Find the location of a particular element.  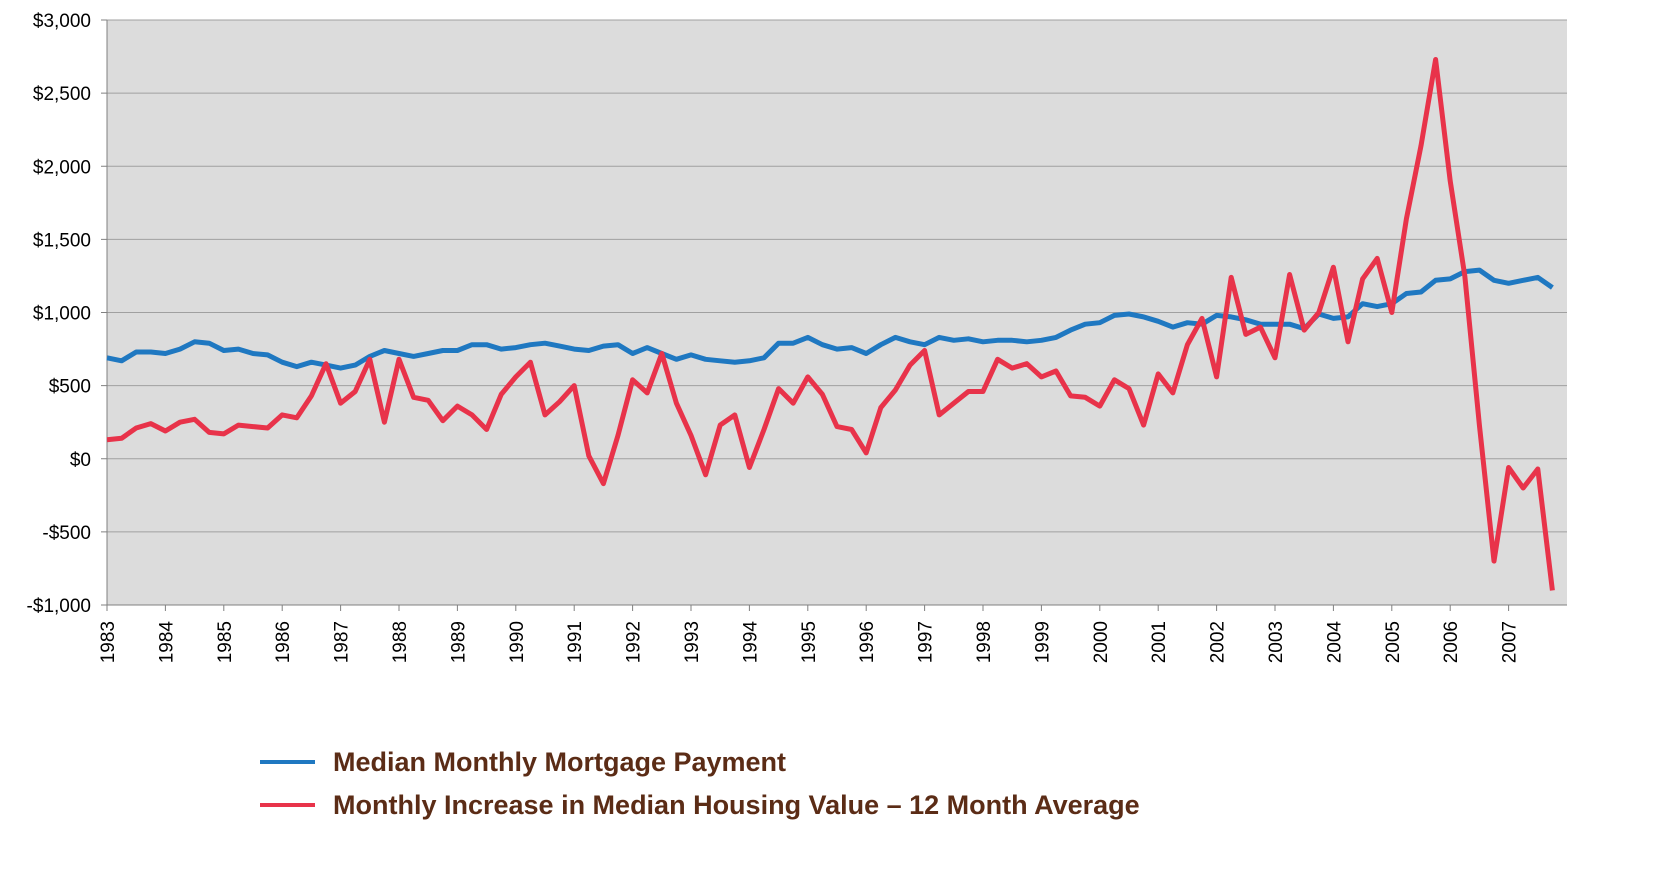

y-tick-label: $2,000 is located at coordinates (62, 167).